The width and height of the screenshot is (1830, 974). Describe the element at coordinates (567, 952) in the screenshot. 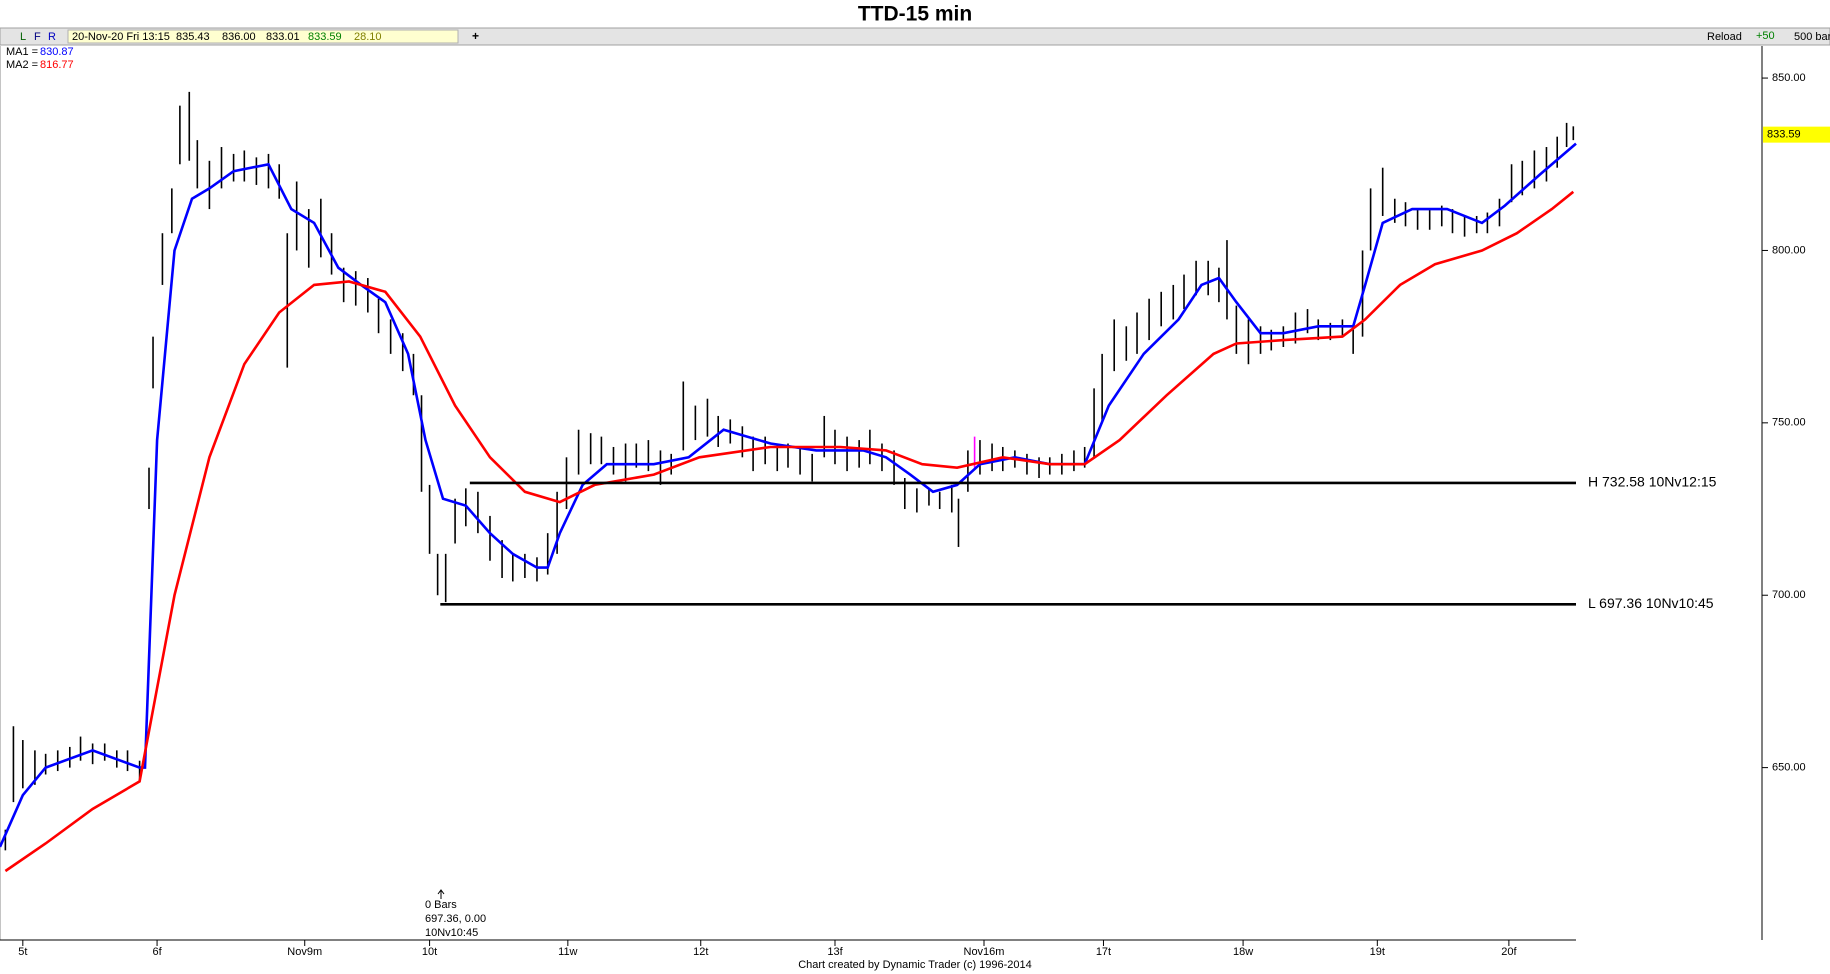

I see `x-tick-label: 11w` at that location.